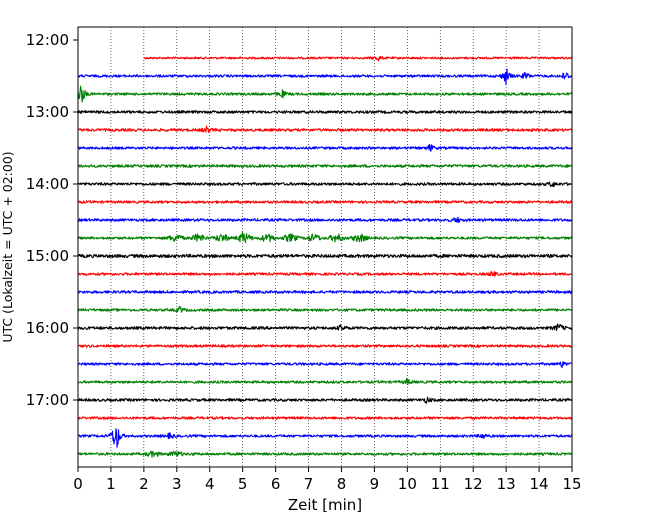 This screenshot has width=650, height=520. I want to click on x-tick-label: 4, so click(210, 484).